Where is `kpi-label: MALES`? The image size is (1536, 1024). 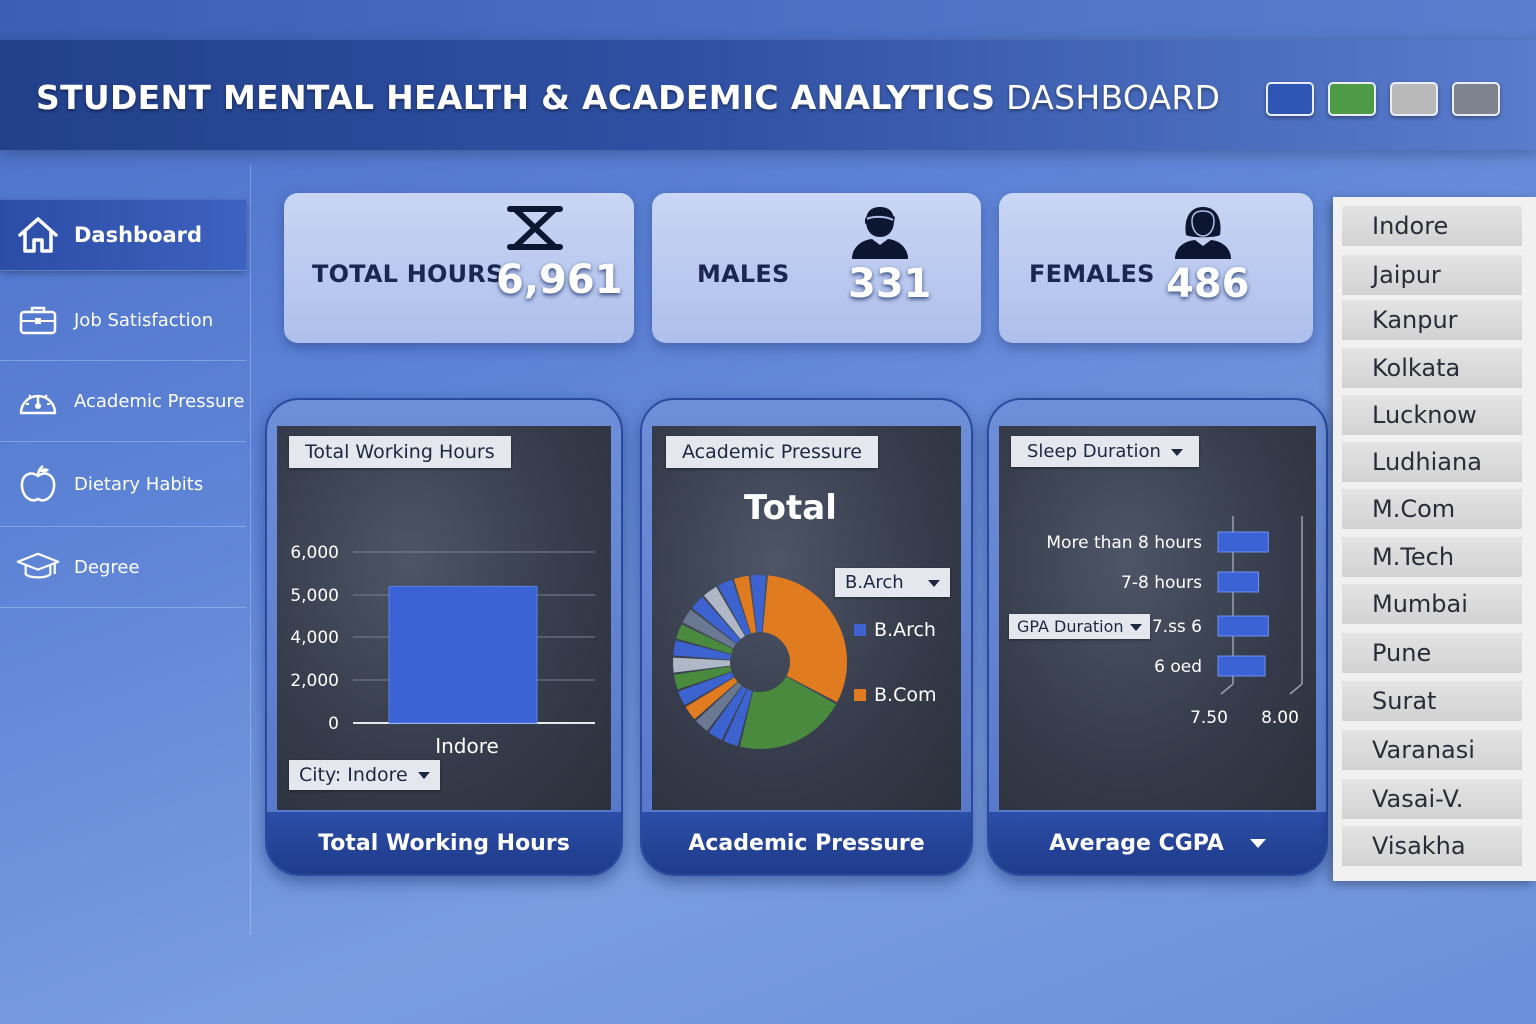
kpi-label: MALES is located at coordinates (743, 274).